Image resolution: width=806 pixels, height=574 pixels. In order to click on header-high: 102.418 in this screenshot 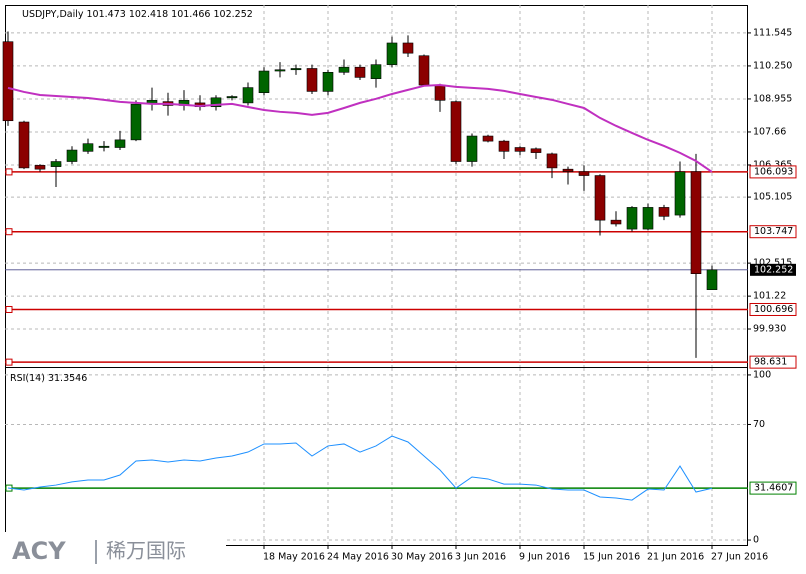, I will do `click(148, 14)`.